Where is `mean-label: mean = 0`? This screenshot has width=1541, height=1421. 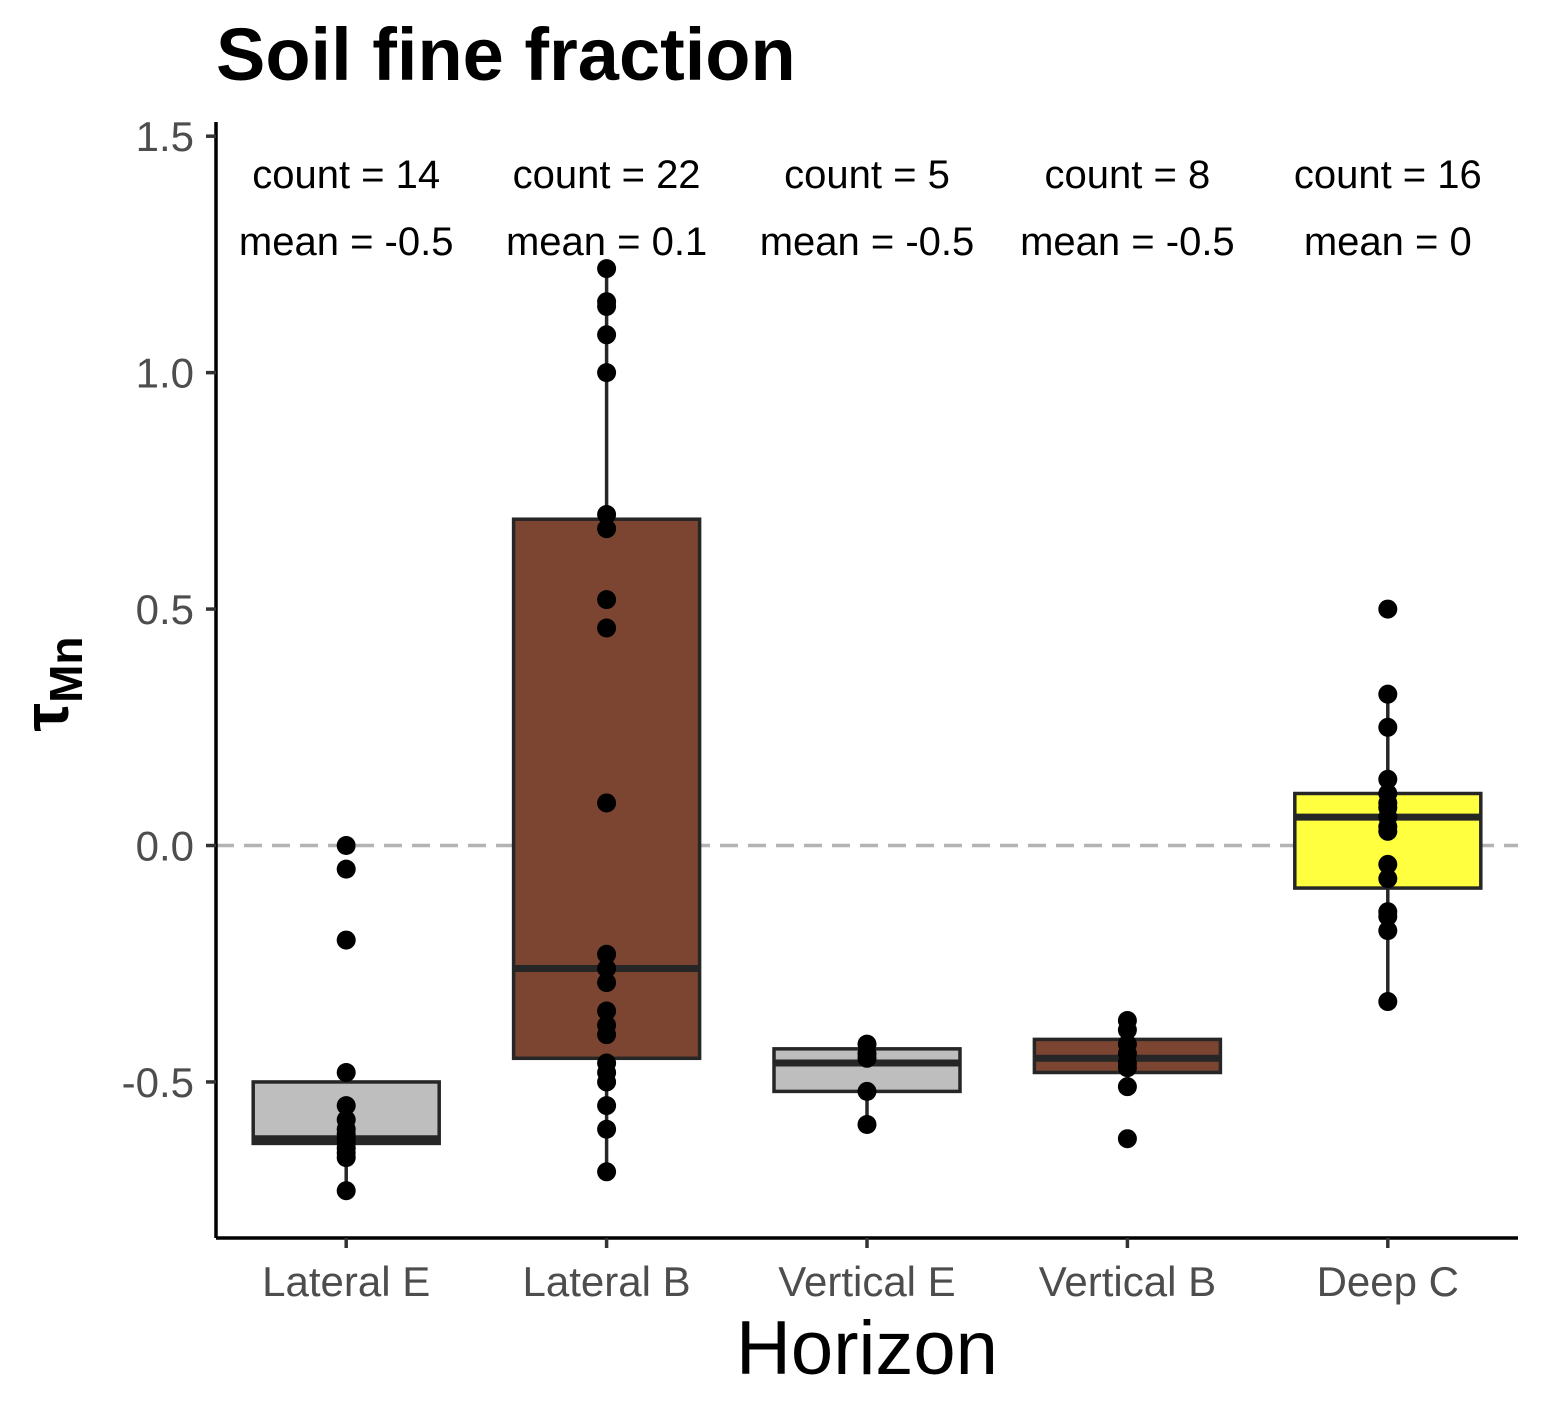 mean-label: mean = 0 is located at coordinates (1388, 242).